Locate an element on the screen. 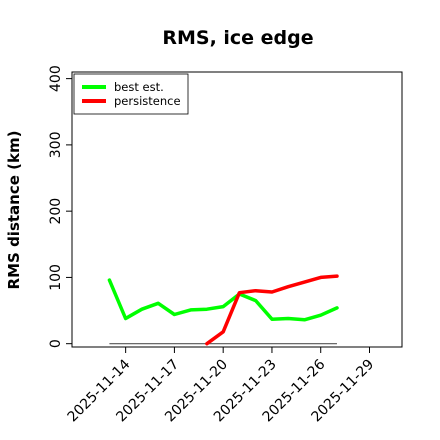 The width and height of the screenshot is (440, 440). legend-label-best-est: best est. is located at coordinates (139, 87).